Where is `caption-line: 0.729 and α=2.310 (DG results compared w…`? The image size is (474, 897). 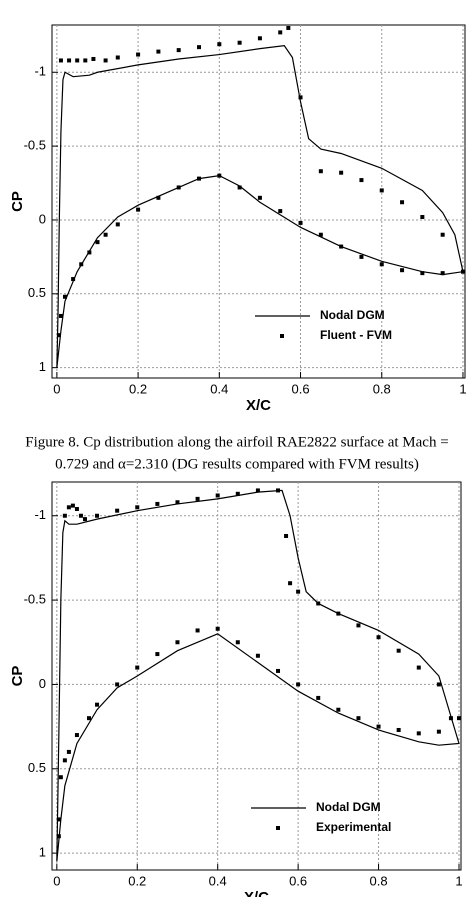 caption-line: 0.729 and α=2.310 (DG results compared w… is located at coordinates (237, 464).